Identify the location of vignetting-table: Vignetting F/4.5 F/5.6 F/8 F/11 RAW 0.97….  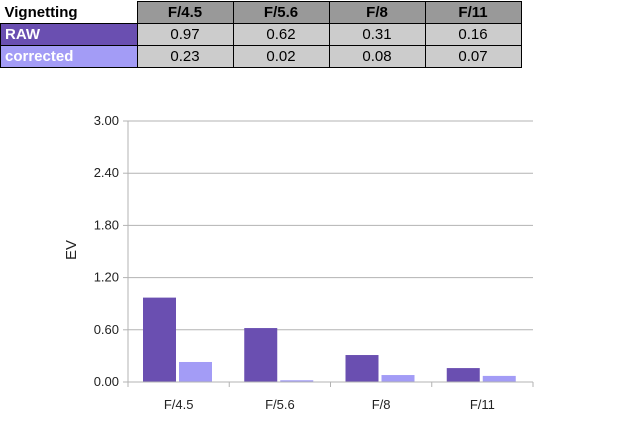
(261, 34).